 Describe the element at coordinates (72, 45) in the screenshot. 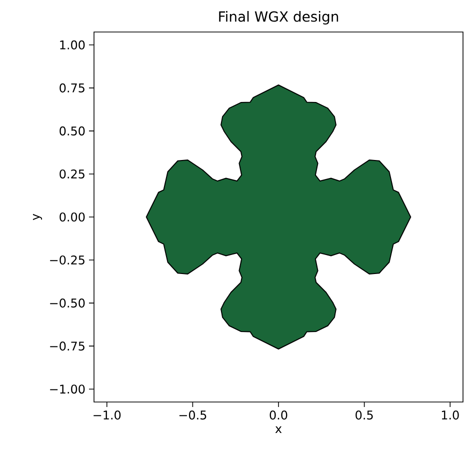

I see `y-tick-label: 1.00` at that location.